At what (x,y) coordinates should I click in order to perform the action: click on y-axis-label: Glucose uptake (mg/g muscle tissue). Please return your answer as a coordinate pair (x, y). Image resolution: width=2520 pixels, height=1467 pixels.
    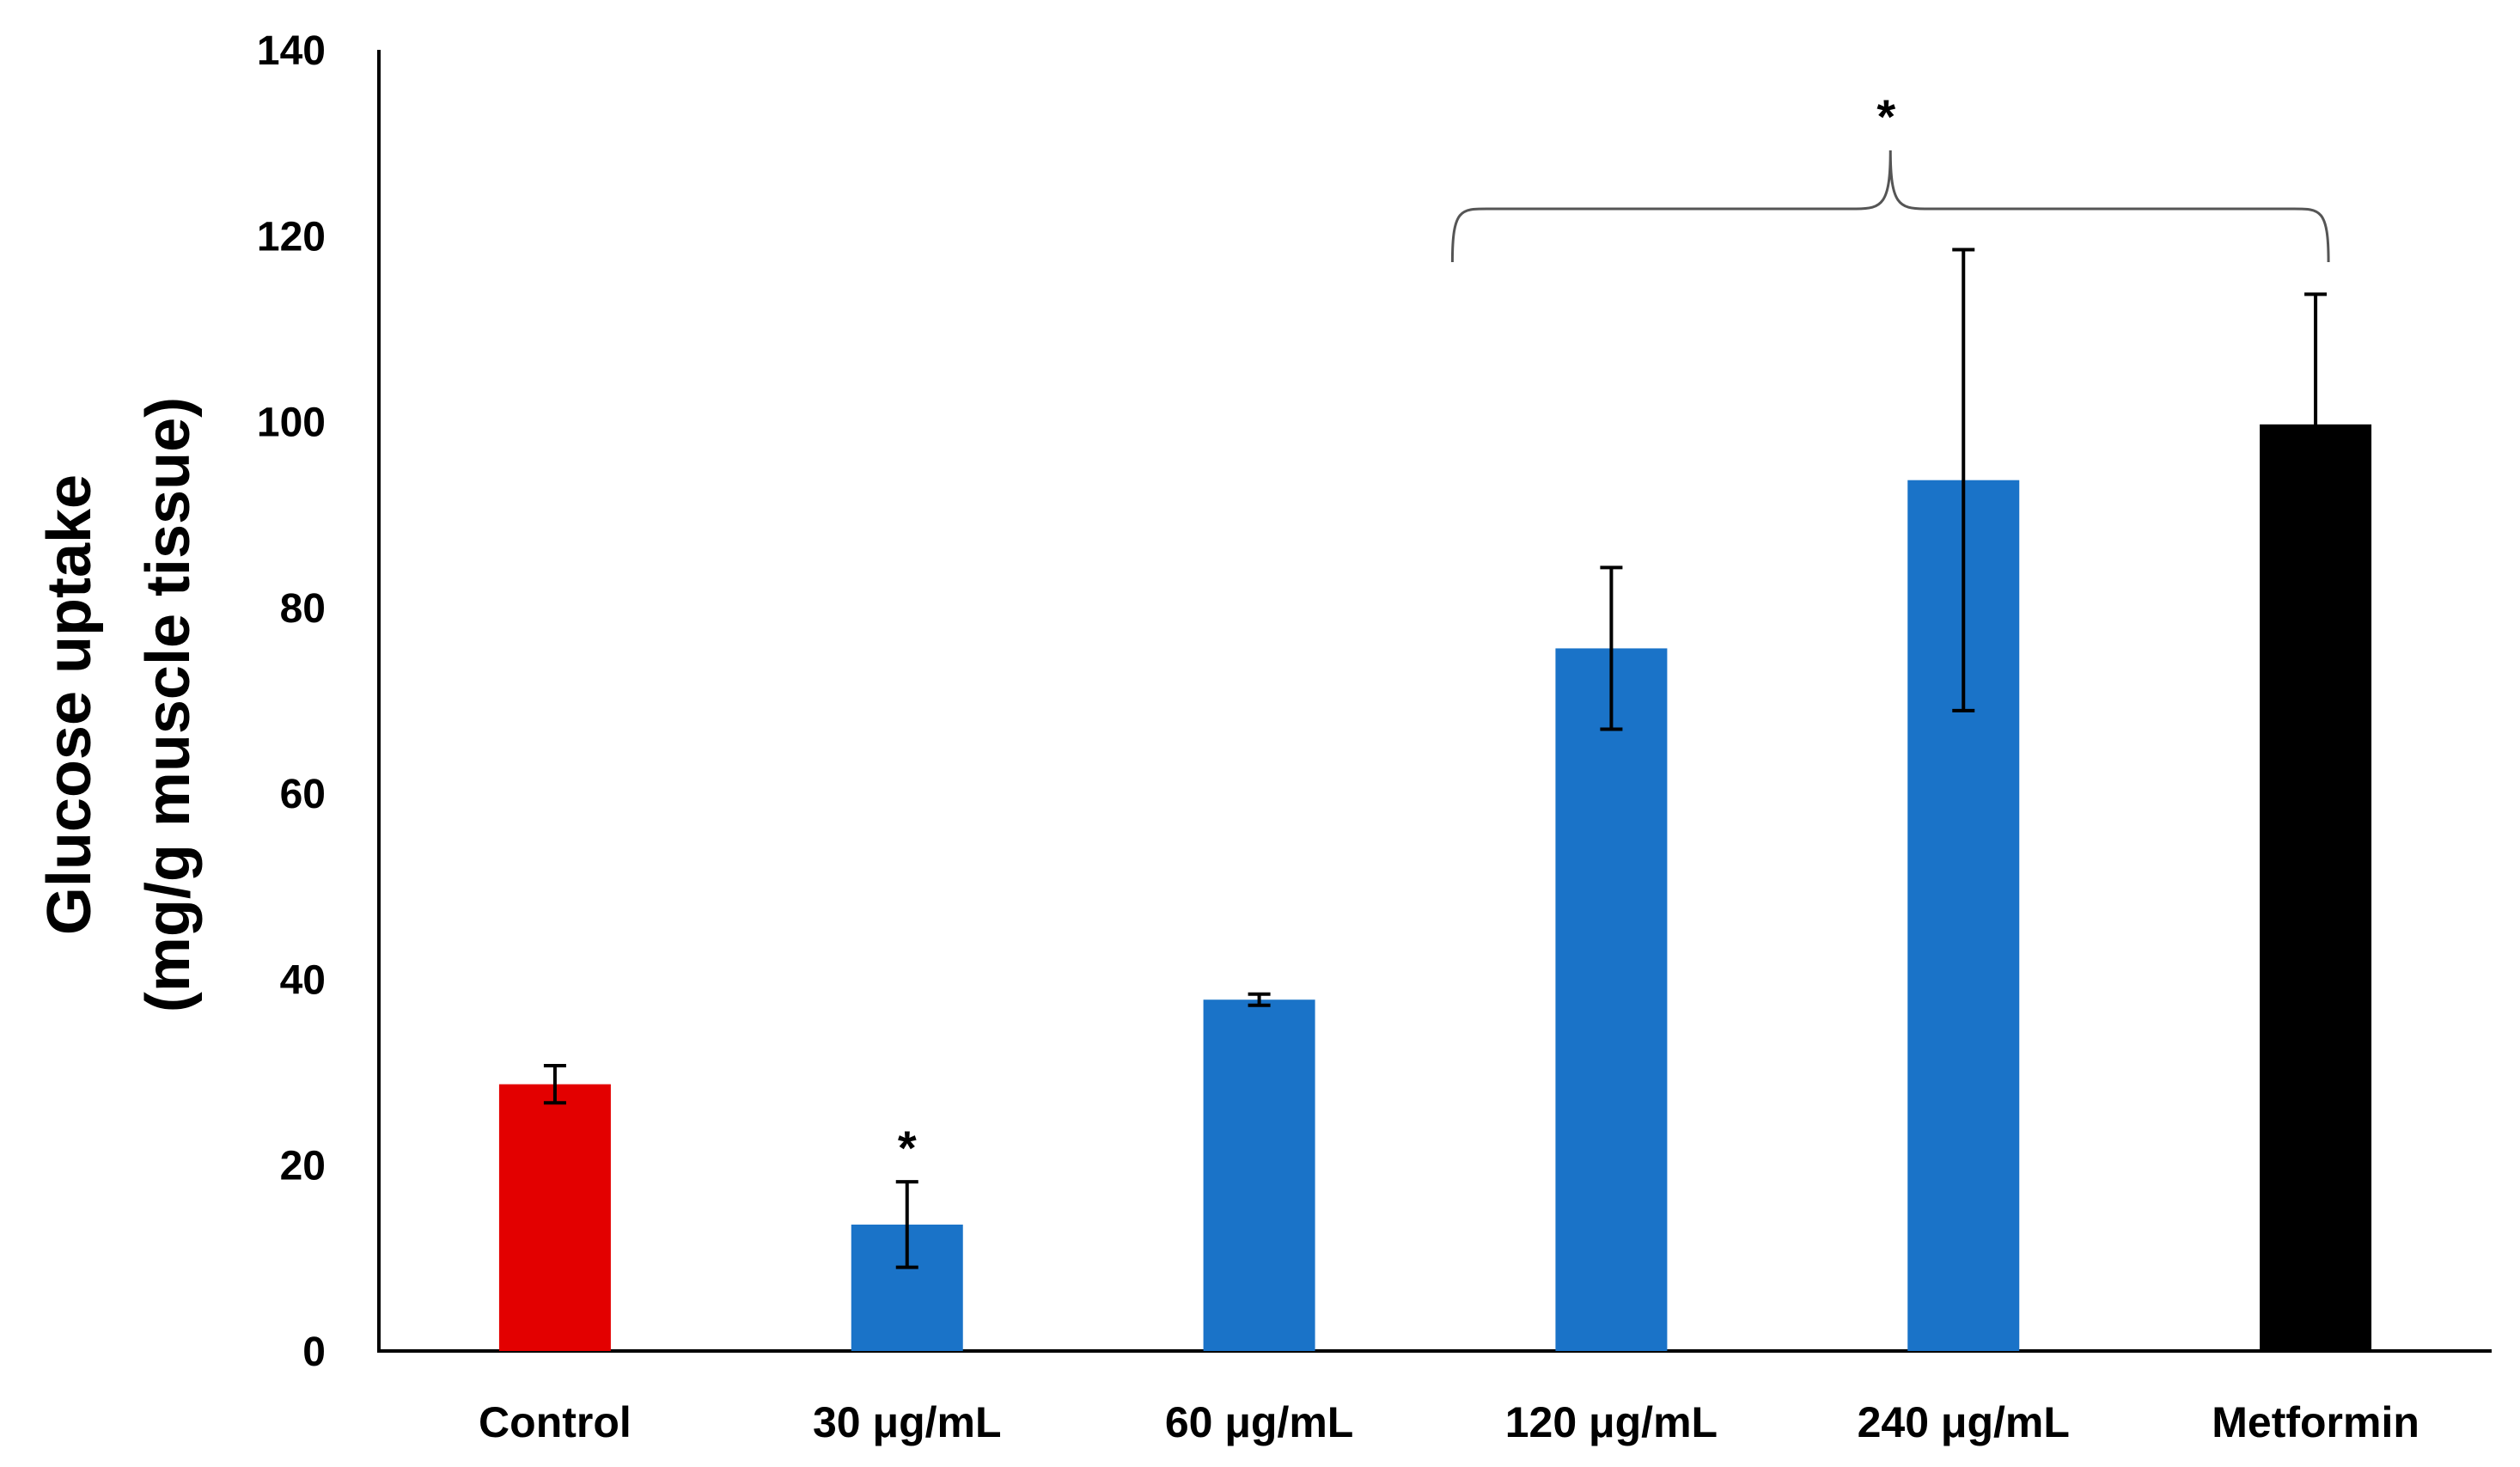
    Looking at the image, I should click on (119, 704).